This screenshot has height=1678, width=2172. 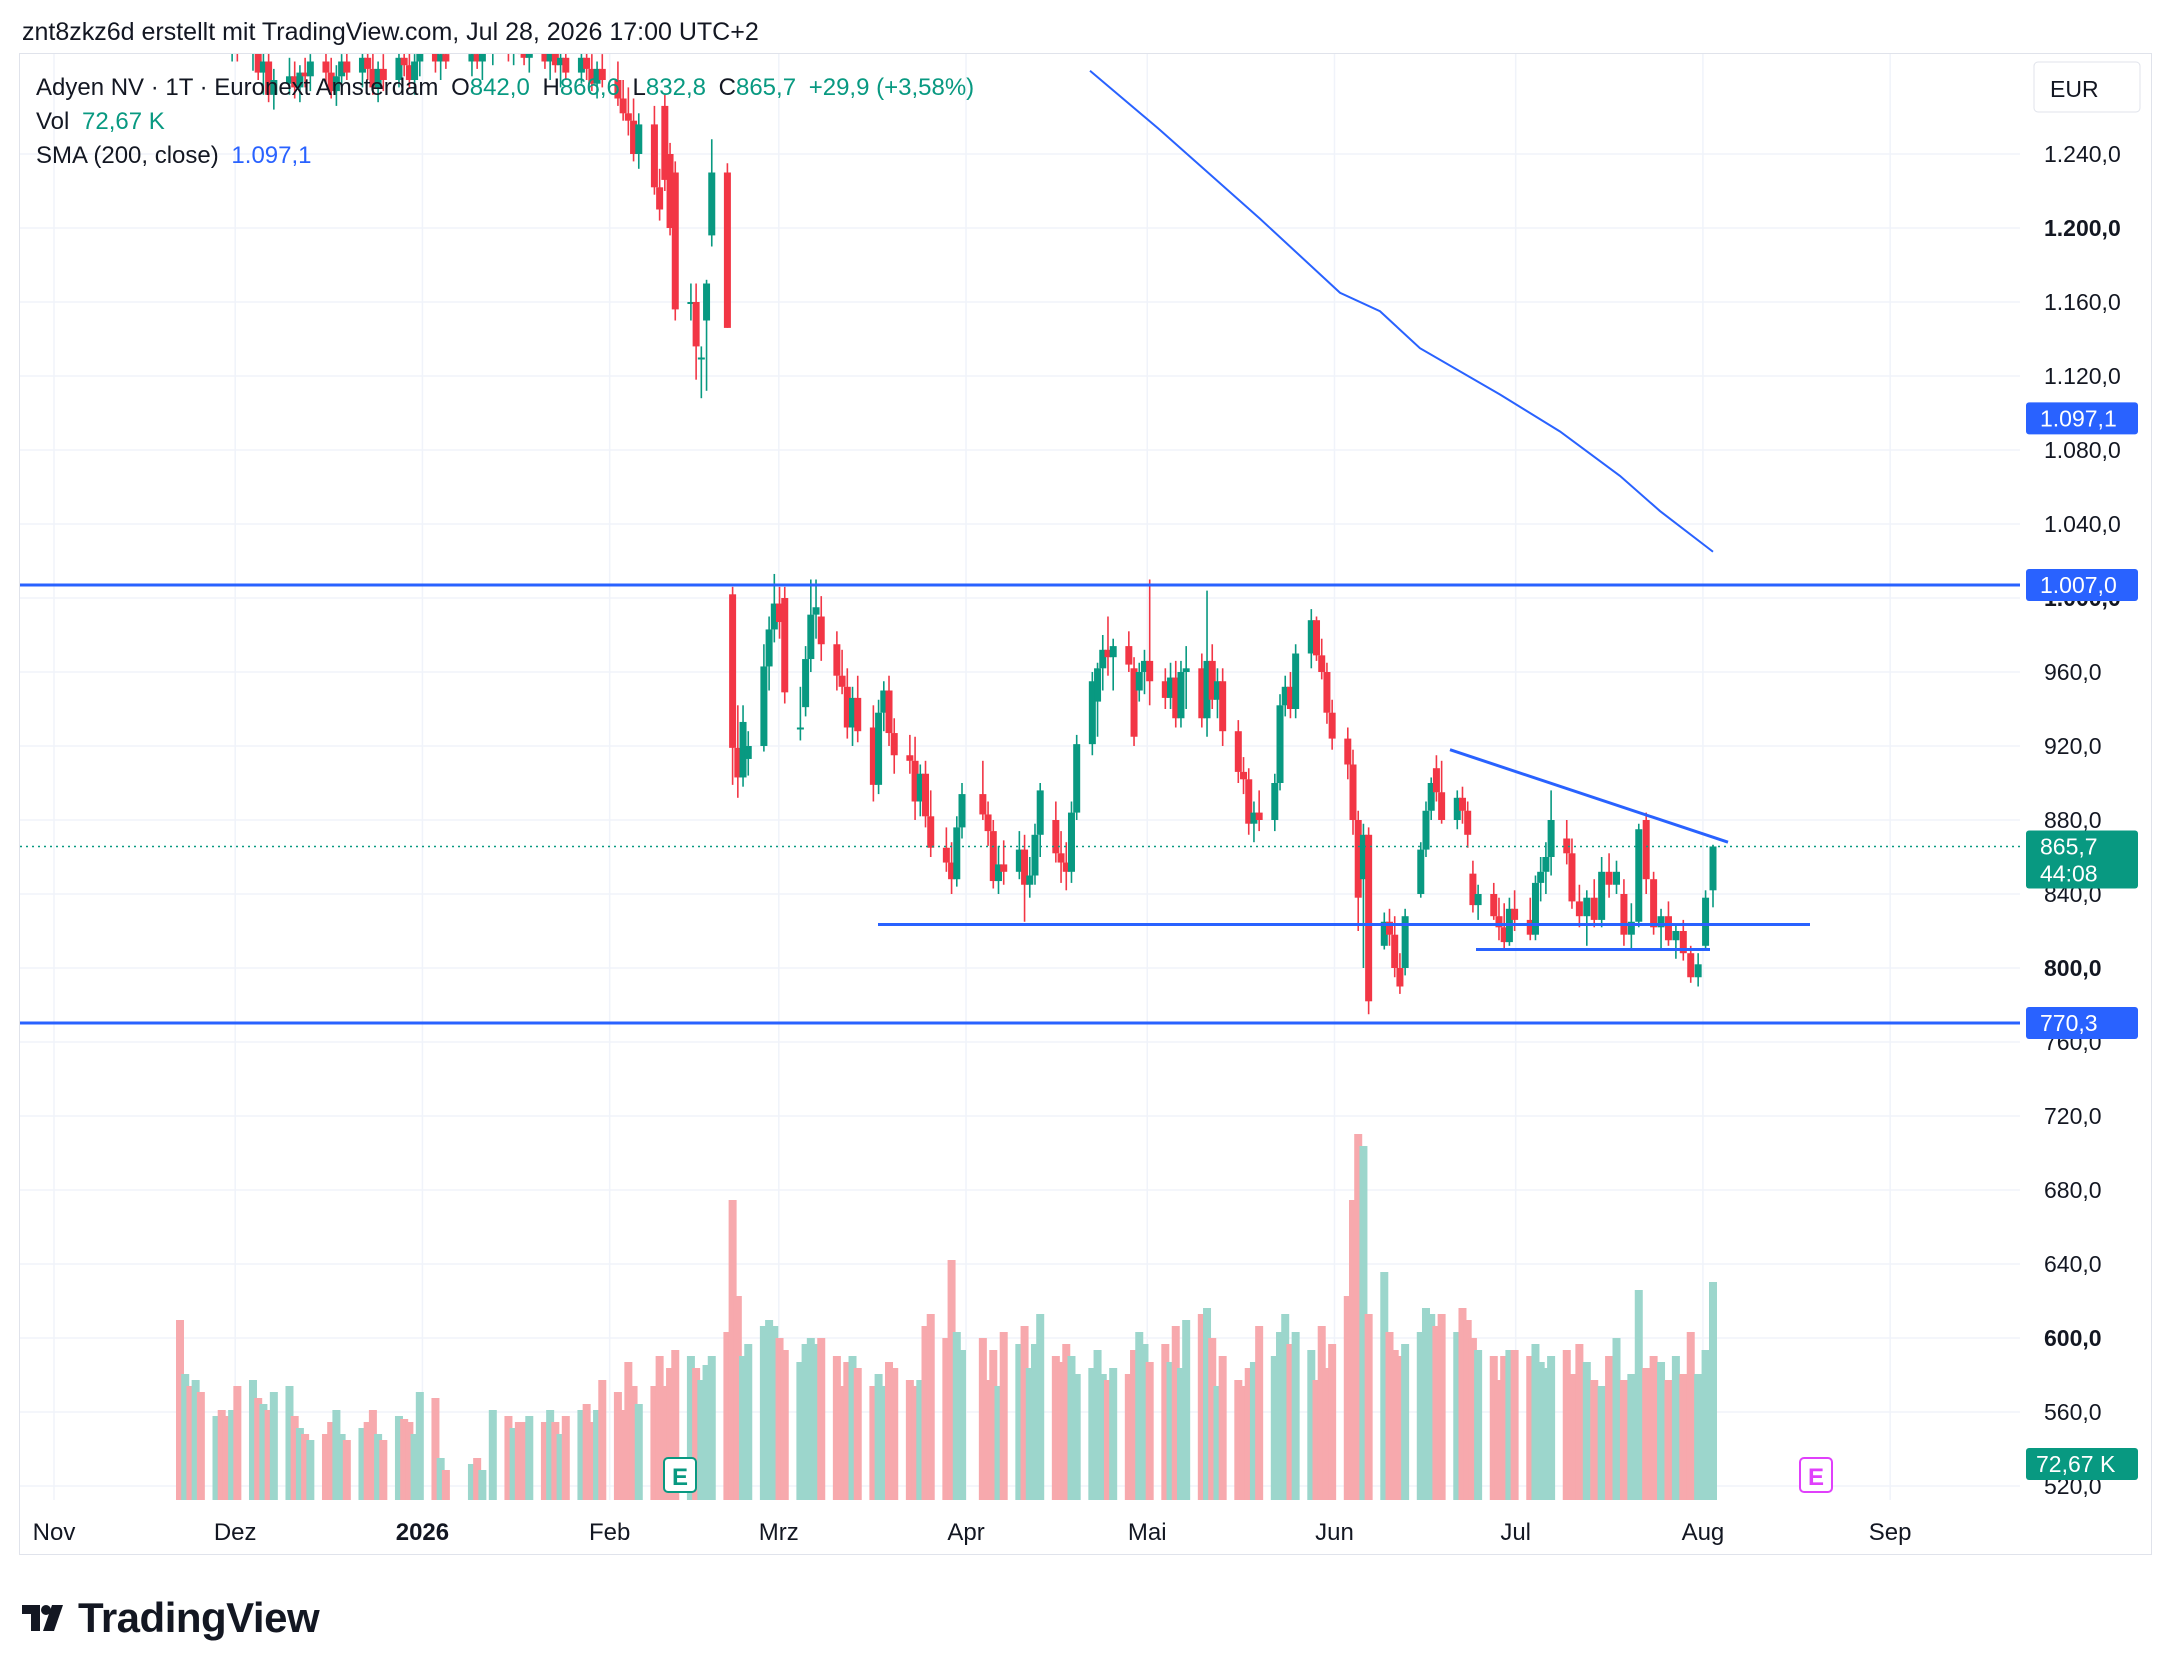 What do you see at coordinates (2082, 1022) in the screenshot?
I see `price-badge-hline: 770,3` at bounding box center [2082, 1022].